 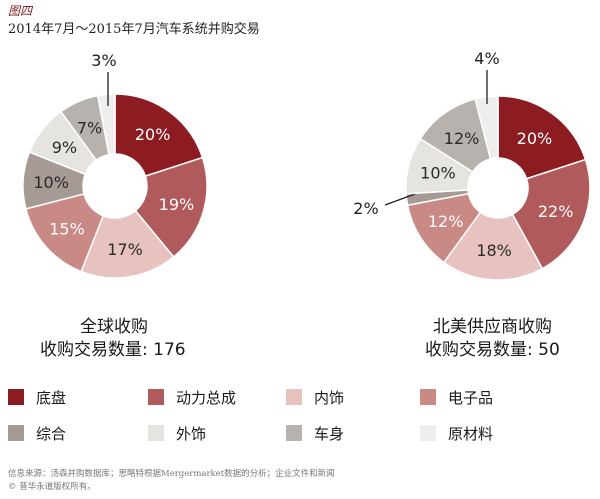 What do you see at coordinates (52, 487) in the screenshot?
I see `copyright-line: © 普华永道版权所有。` at bounding box center [52, 487].